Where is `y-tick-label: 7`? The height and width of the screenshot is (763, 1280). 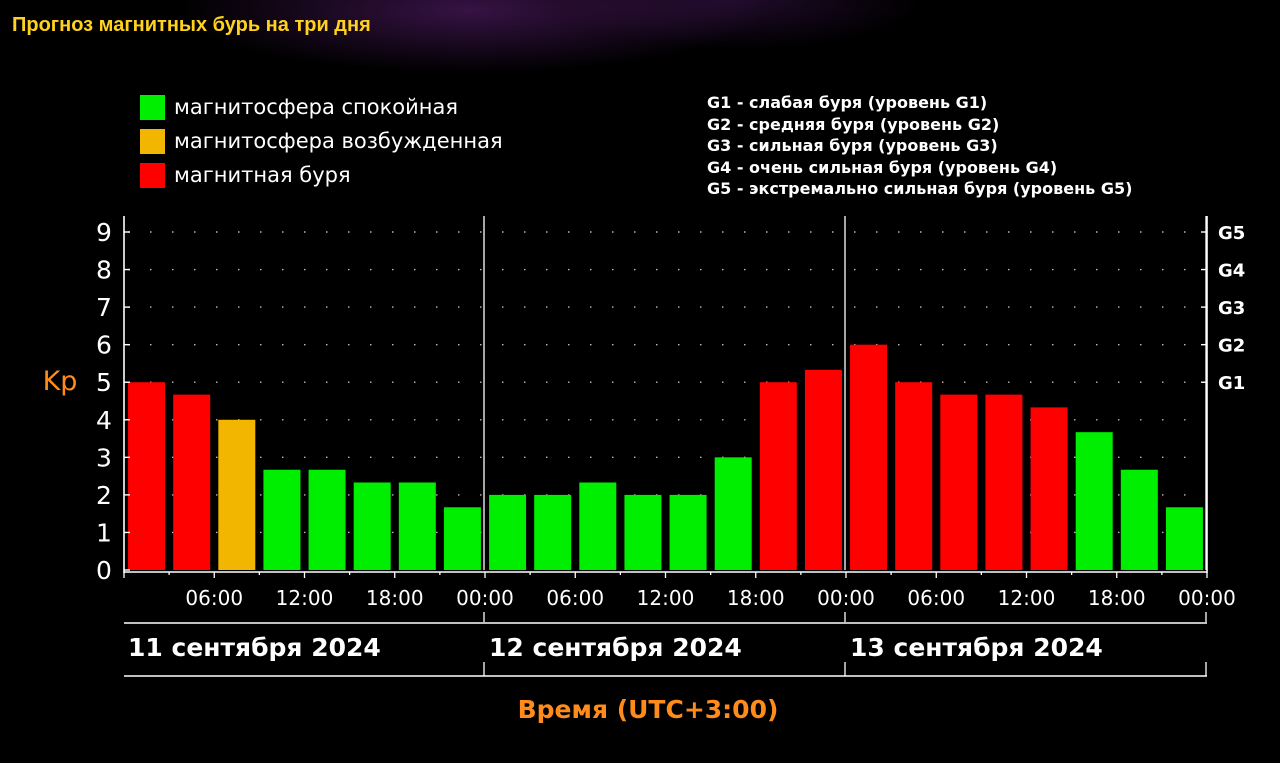
y-tick-label: 7 is located at coordinates (104, 307).